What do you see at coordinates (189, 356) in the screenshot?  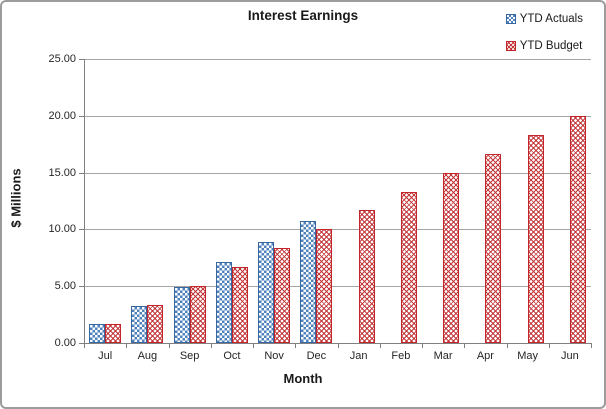 I see `x-tick-label-sep: Sep` at bounding box center [189, 356].